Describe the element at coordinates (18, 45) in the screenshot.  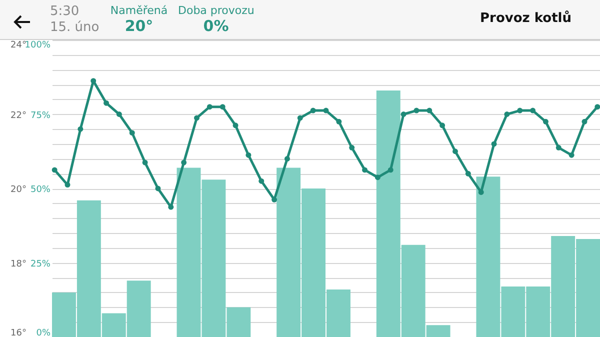
I see `y-tick-label: 24°` at that location.